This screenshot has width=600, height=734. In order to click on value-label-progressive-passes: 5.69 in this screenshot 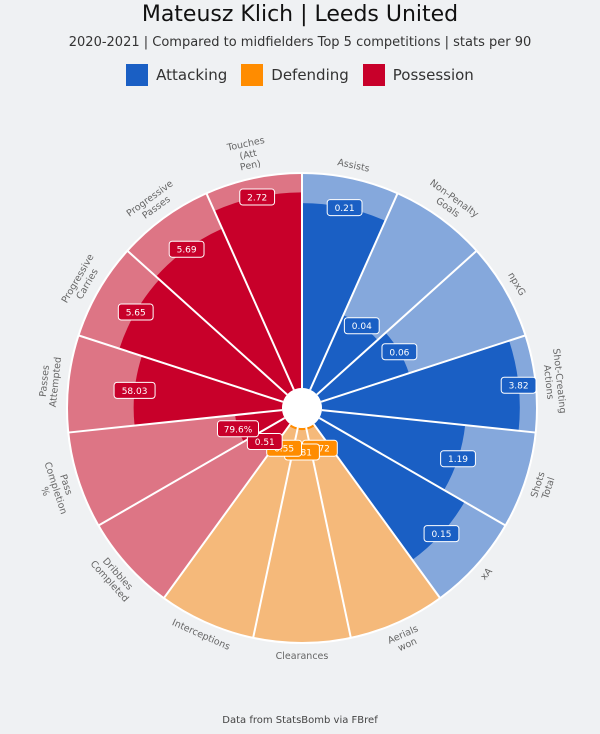, I will do `click(187, 251)`.